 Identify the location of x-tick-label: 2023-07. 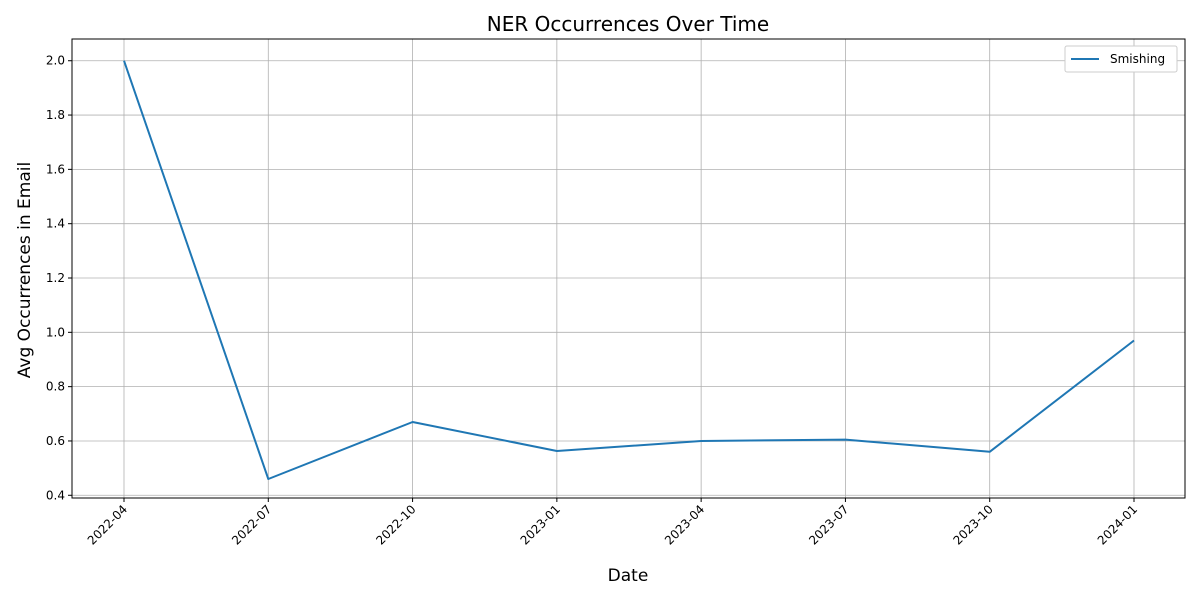
(828, 524).